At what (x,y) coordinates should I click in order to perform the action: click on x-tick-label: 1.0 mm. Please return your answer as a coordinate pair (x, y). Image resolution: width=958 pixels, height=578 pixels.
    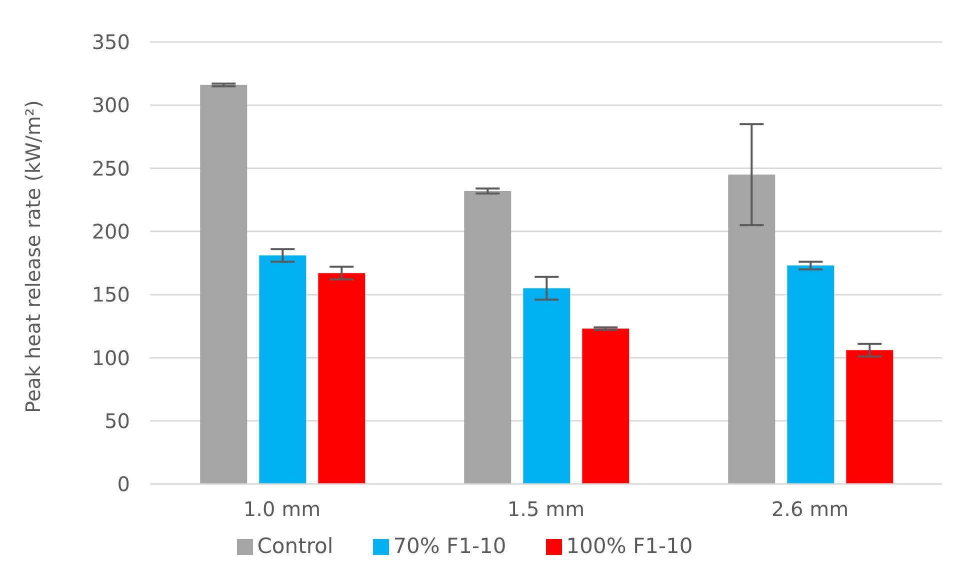
    Looking at the image, I should click on (282, 509).